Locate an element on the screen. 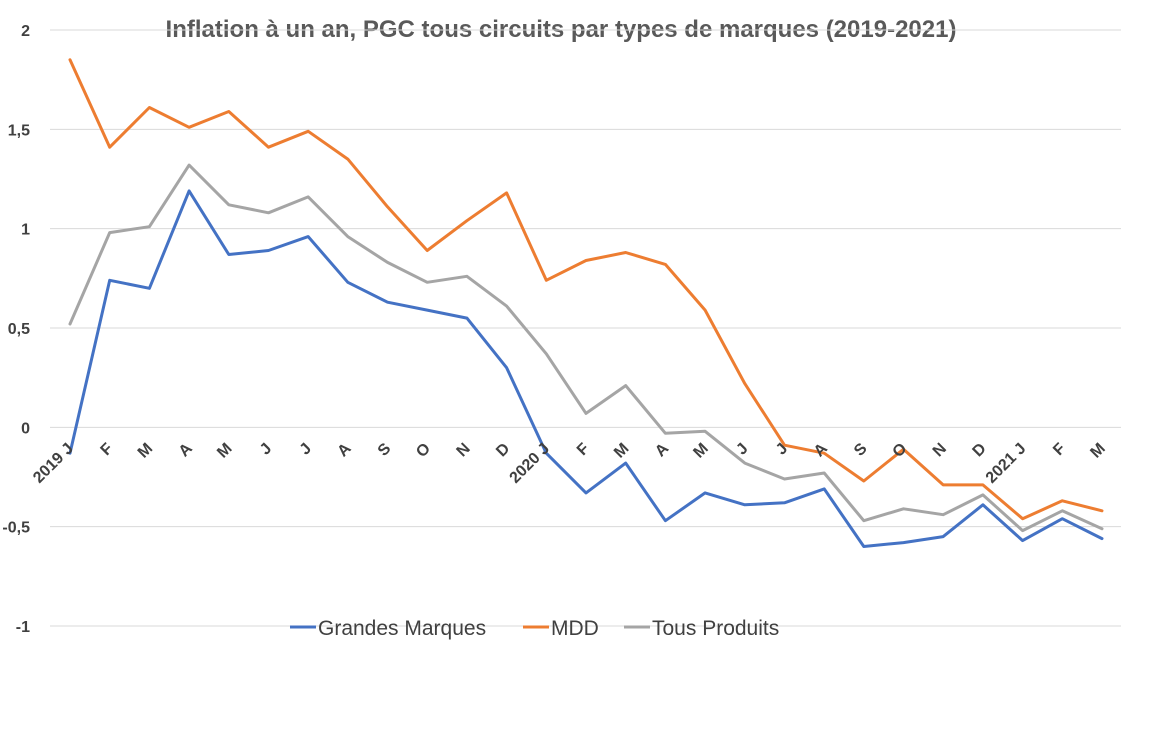 The height and width of the screenshot is (729, 1164). y-tick-label: -1 is located at coordinates (23, 627).